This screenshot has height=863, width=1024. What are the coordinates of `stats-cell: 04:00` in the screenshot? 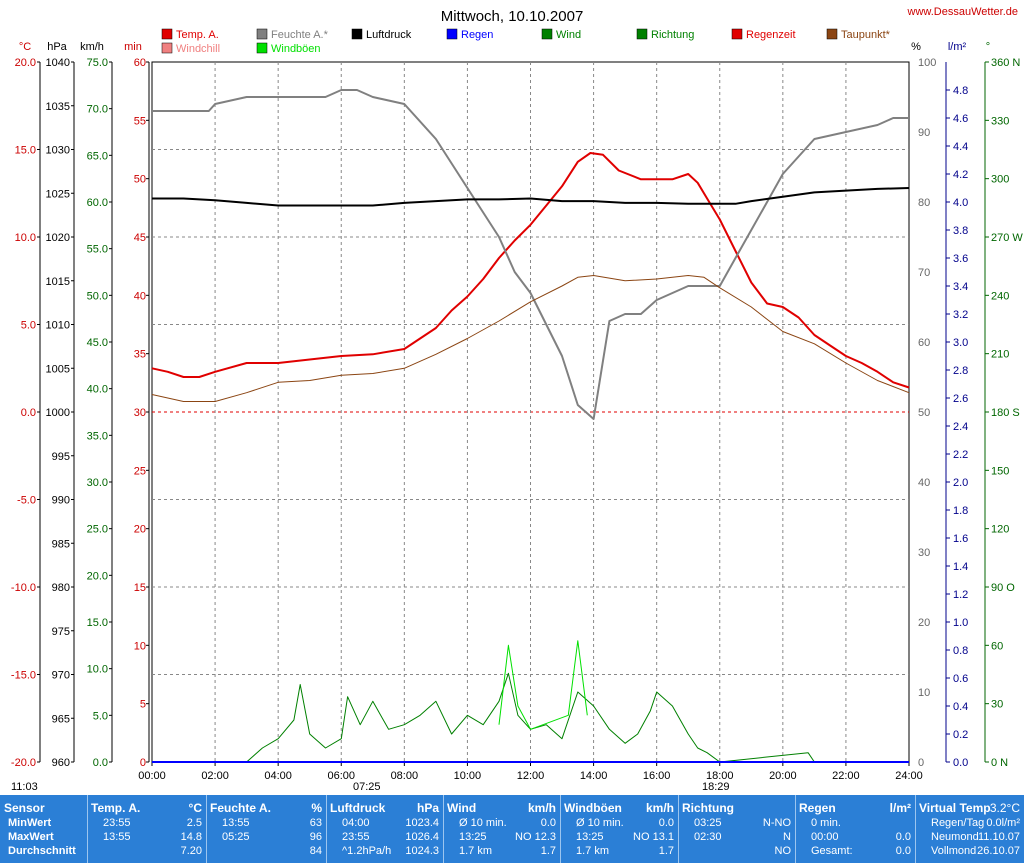 It's located at (356, 823).